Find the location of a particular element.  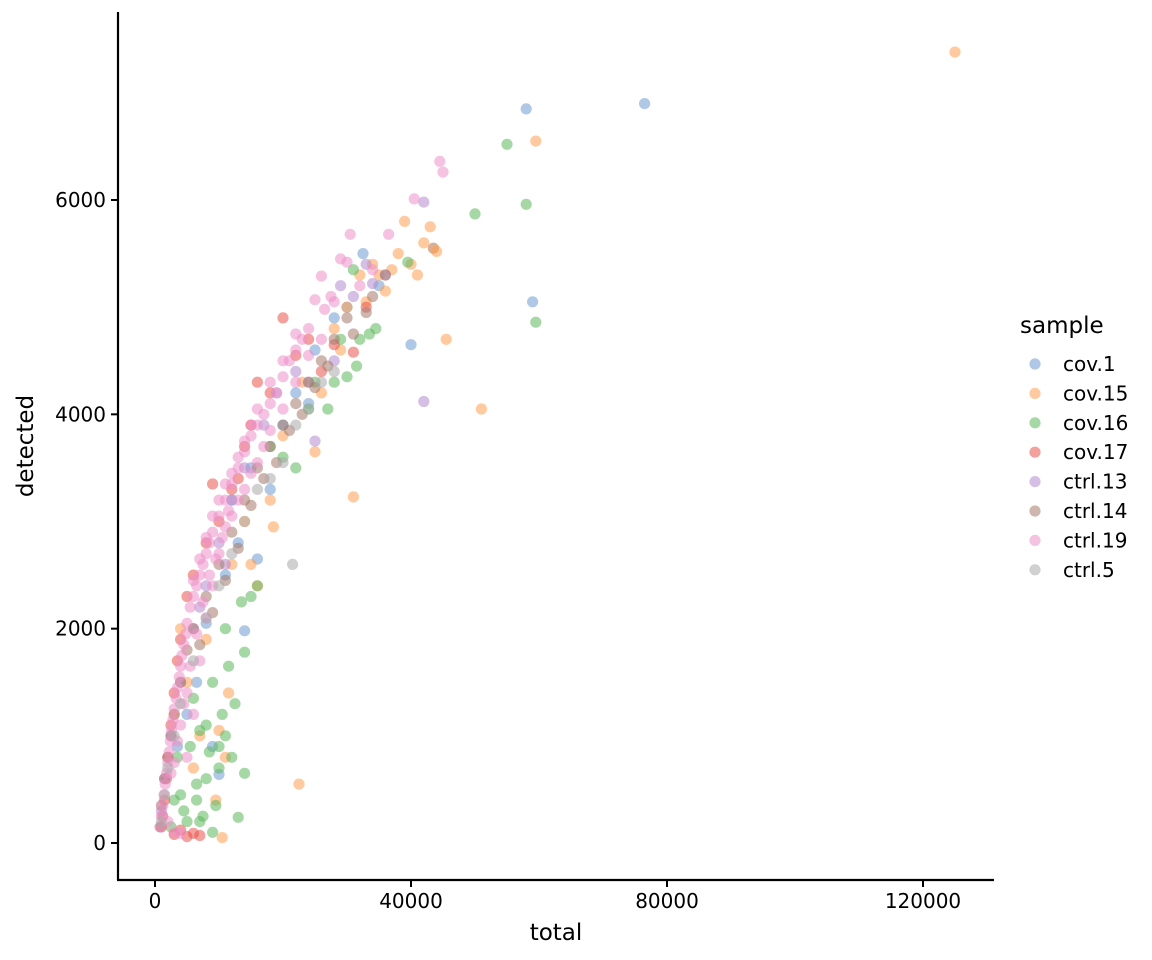

x-tick-label: 40000 is located at coordinates (411, 901).